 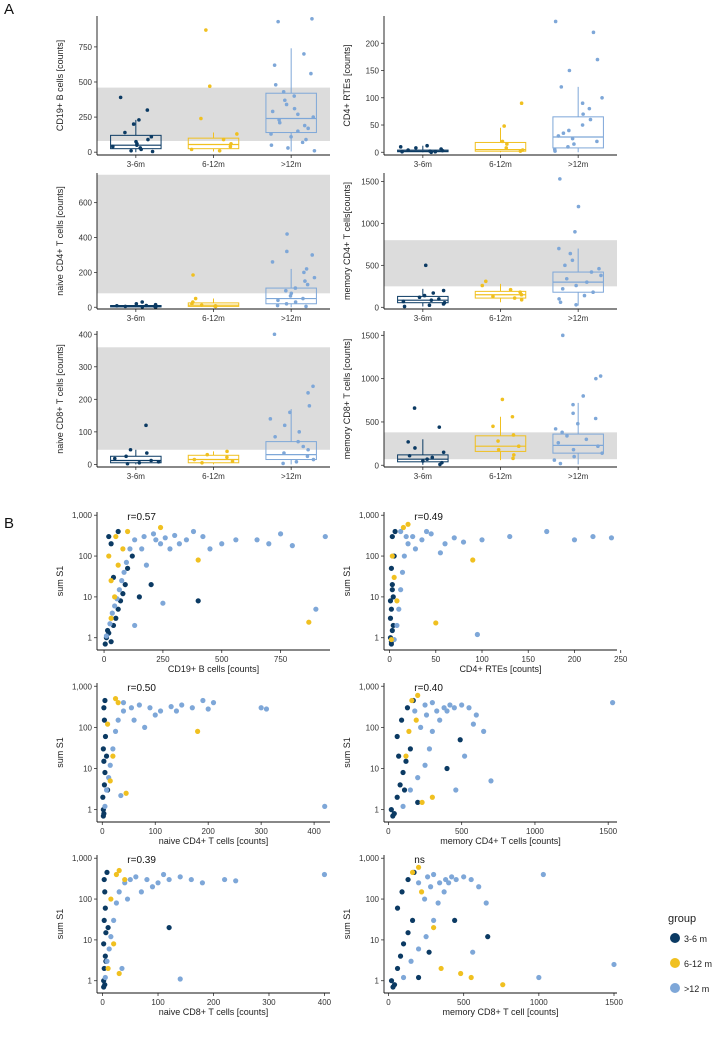 What do you see at coordinates (435, 659) in the screenshot?
I see `x-tick-label: 50` at bounding box center [435, 659].